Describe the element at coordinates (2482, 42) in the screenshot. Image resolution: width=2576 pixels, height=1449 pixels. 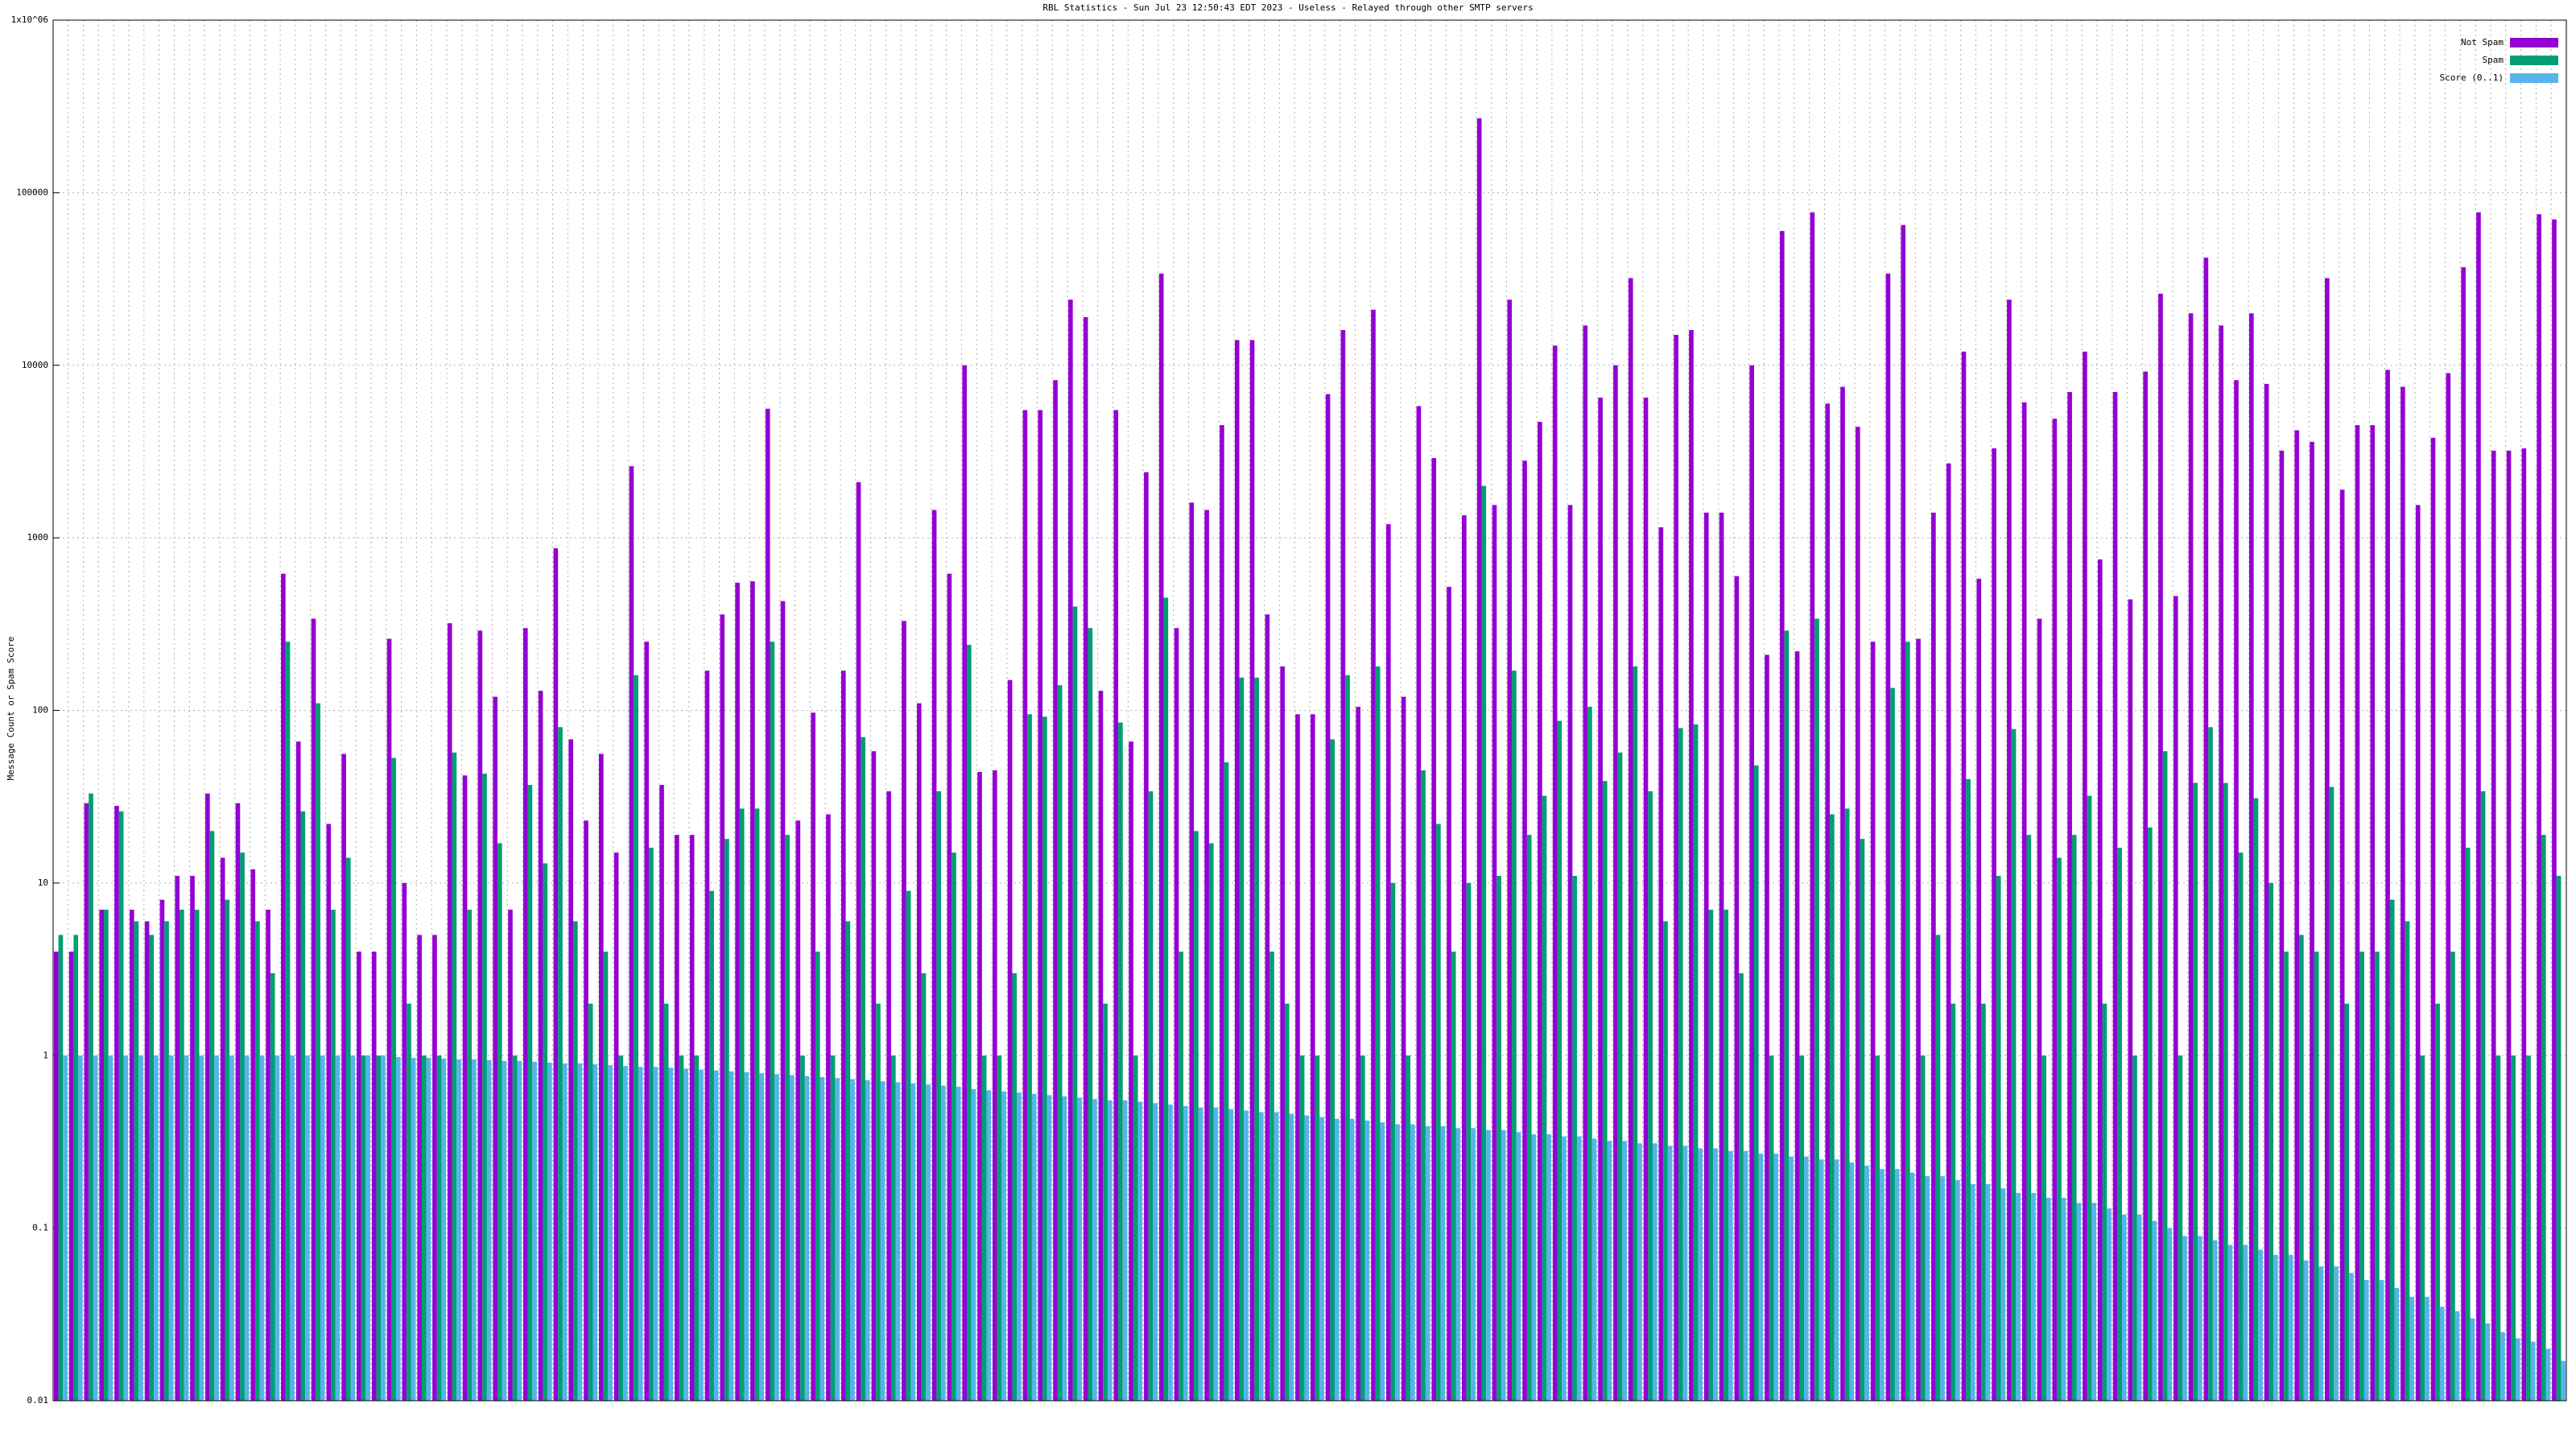
I see `legend-label: Not Spam` at that location.